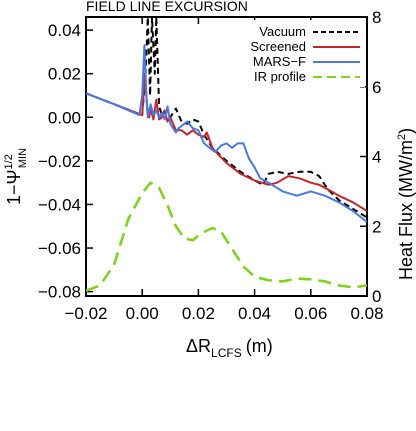 This screenshot has width=416, height=431. Describe the element at coordinates (366, 313) in the screenshot. I see `x-tick-label: 0.08` at that location.